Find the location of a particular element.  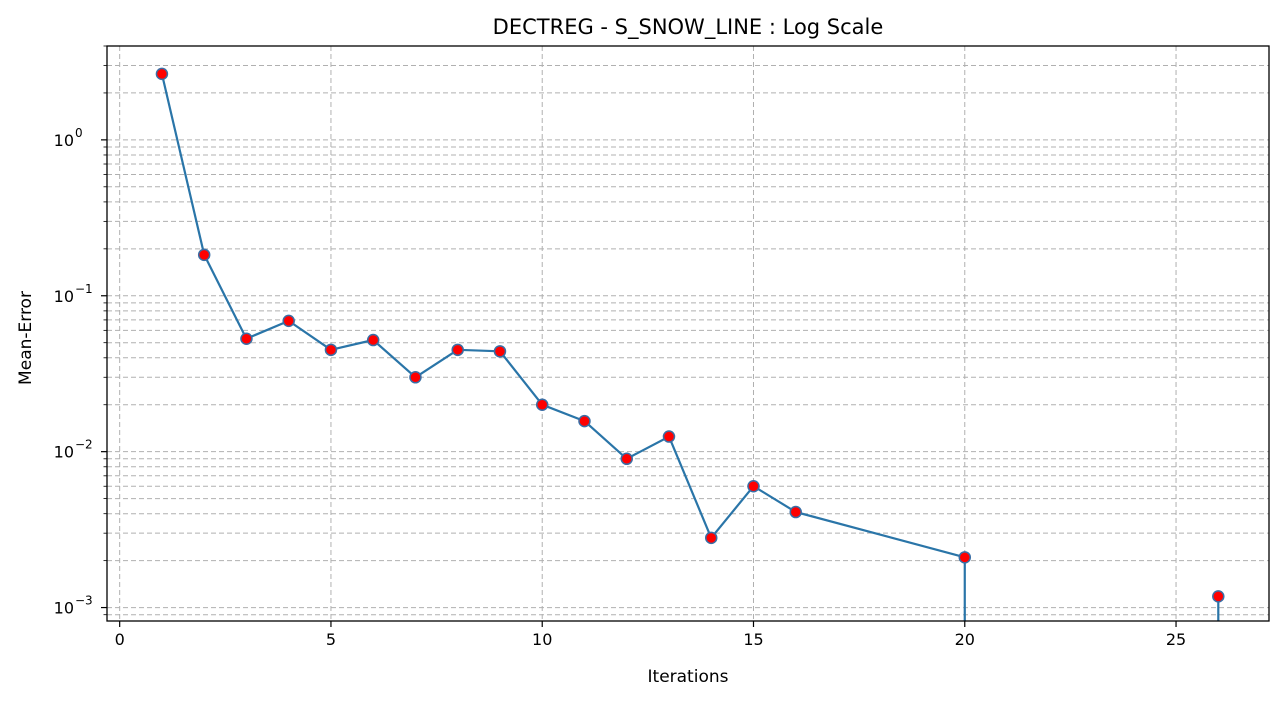

x-tick-label: 5 is located at coordinates (331, 639).